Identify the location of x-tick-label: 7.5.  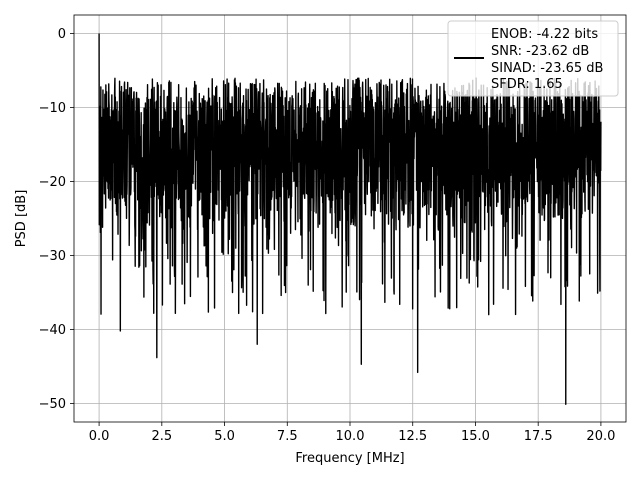
(287, 436).